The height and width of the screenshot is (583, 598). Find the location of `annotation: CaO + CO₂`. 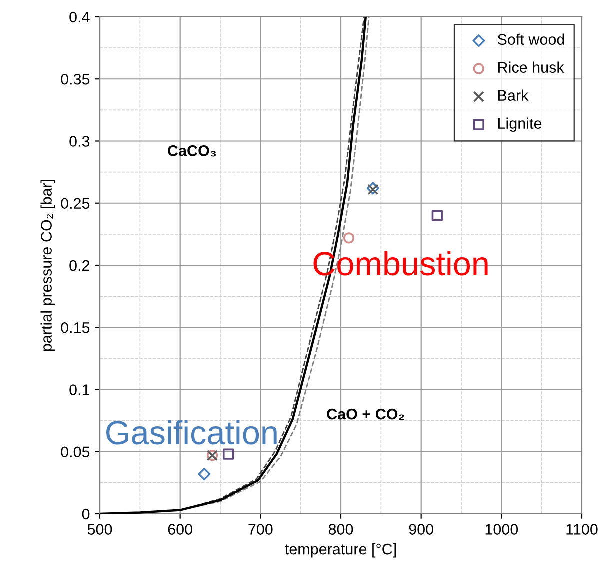

annotation: CaO + CO₂ is located at coordinates (365, 414).